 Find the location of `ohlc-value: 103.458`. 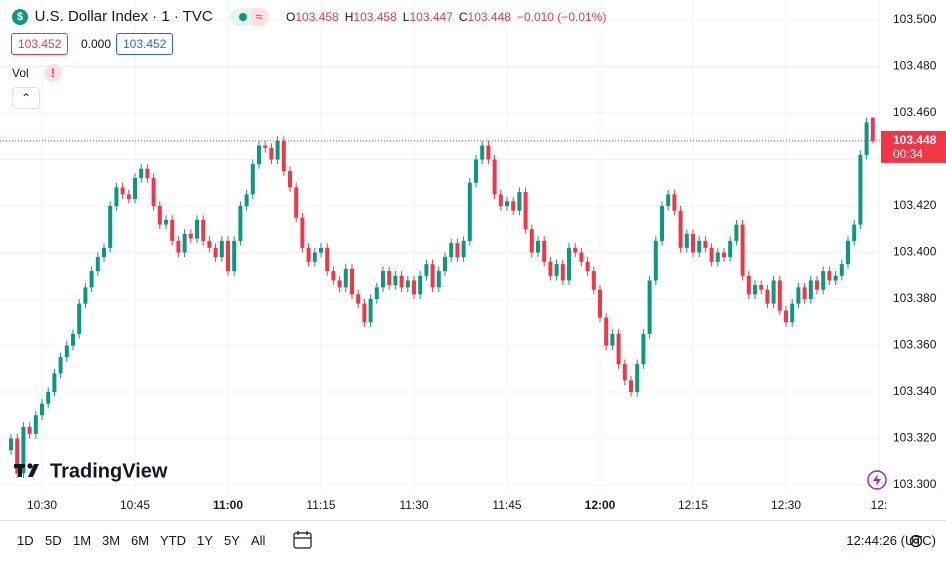

ohlc-value: 103.458 is located at coordinates (317, 17).